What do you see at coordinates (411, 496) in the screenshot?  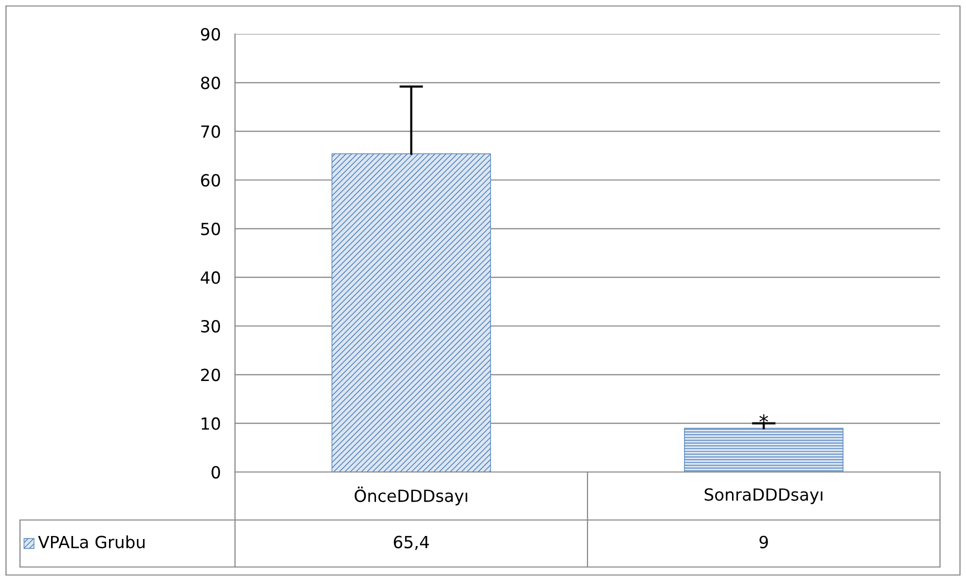 I see `x-tick-label: ÖnceDDDsayı` at bounding box center [411, 496].